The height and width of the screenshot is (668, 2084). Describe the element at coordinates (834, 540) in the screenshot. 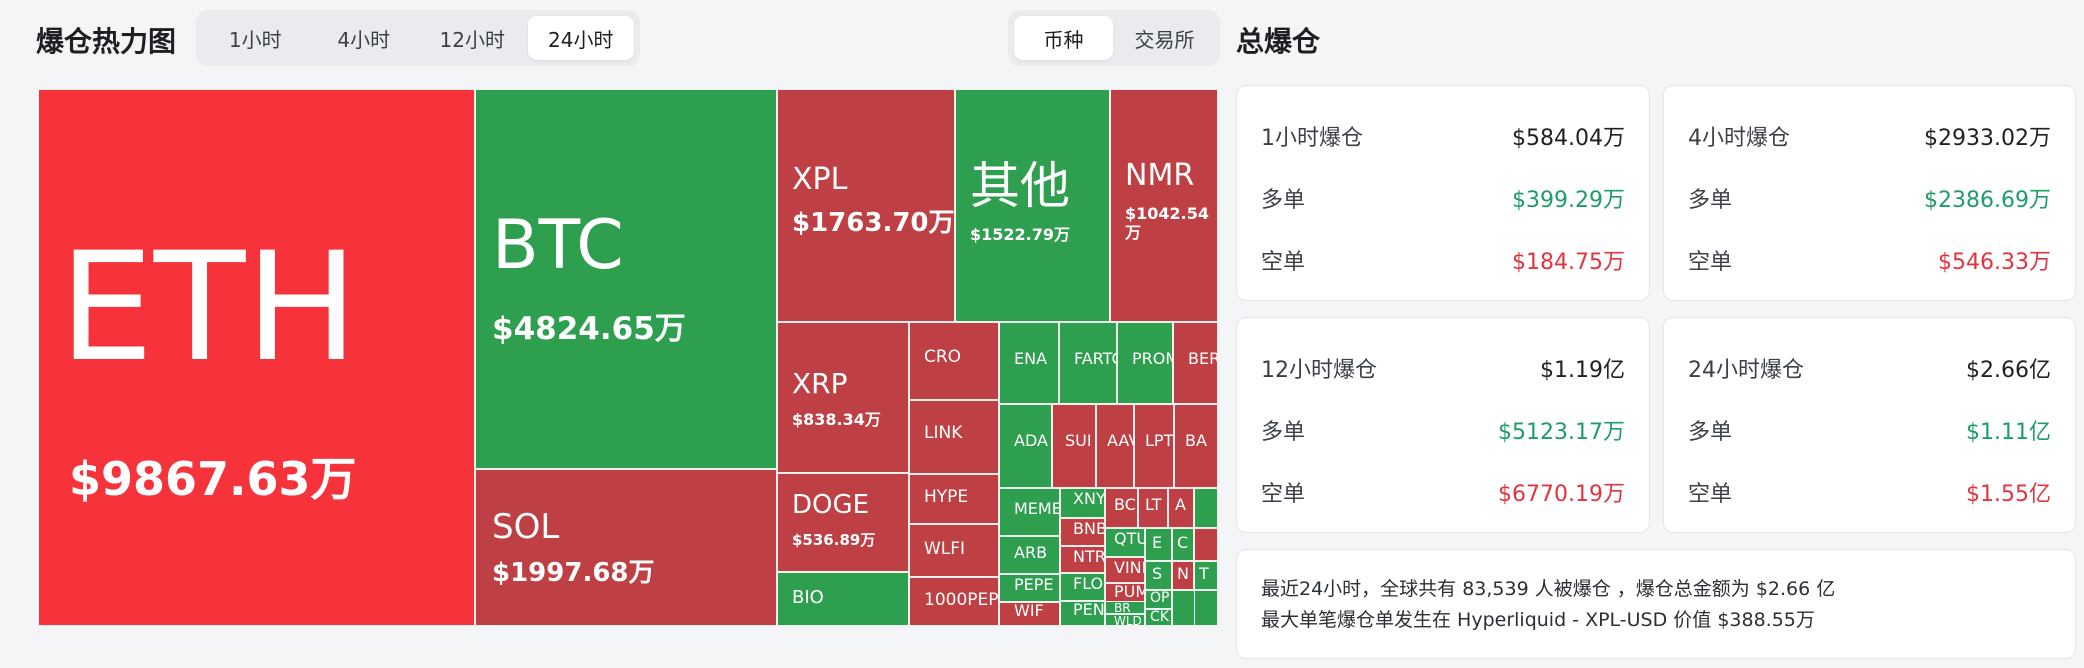

I see `tile-value: $536.89万` at that location.